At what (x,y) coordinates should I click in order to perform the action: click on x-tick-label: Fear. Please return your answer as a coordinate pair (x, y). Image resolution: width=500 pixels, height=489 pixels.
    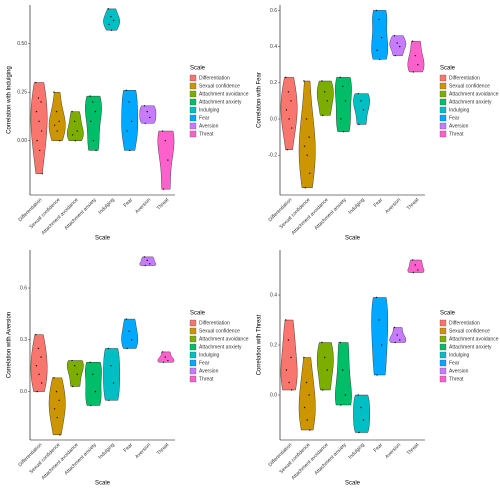
    Looking at the image, I should click on (129, 203).